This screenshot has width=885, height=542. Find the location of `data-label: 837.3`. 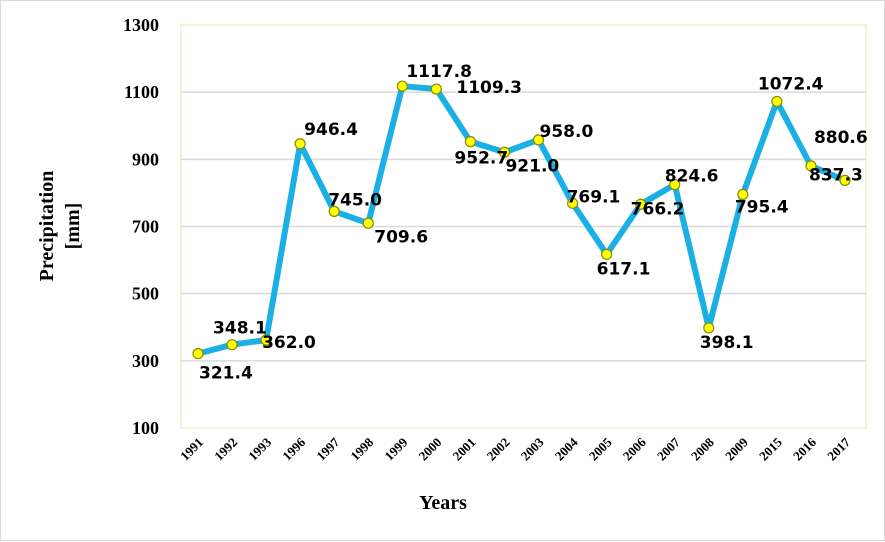

data-label: 837.3 is located at coordinates (836, 175).